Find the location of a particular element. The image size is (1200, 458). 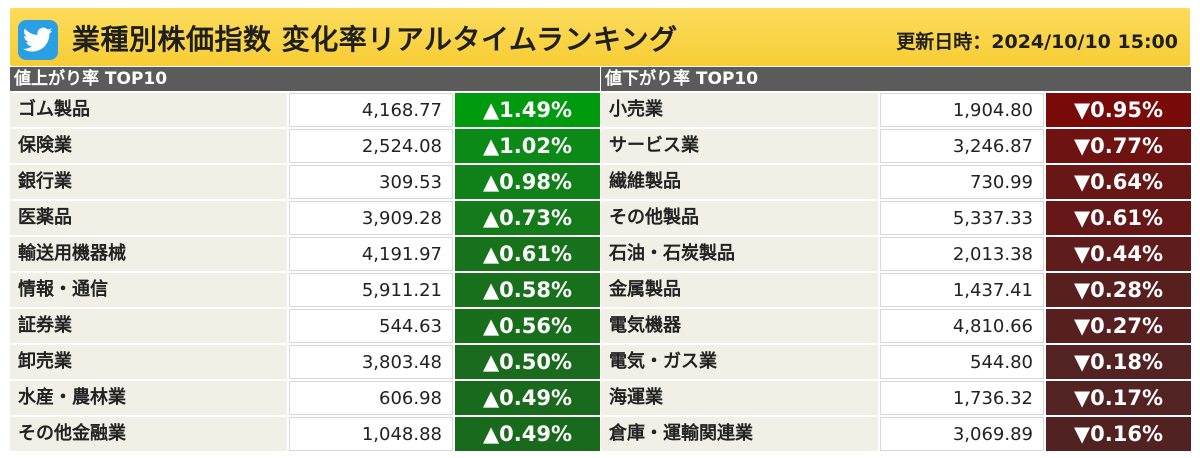

table-row: 保険業 2,524.08 ▲1.02% is located at coordinates (305, 146).